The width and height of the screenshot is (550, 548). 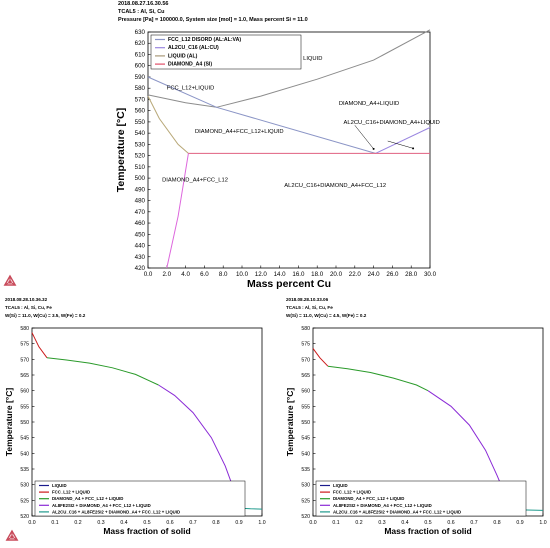 I want to click on y-tick-label: 535, so click(x=305, y=470).